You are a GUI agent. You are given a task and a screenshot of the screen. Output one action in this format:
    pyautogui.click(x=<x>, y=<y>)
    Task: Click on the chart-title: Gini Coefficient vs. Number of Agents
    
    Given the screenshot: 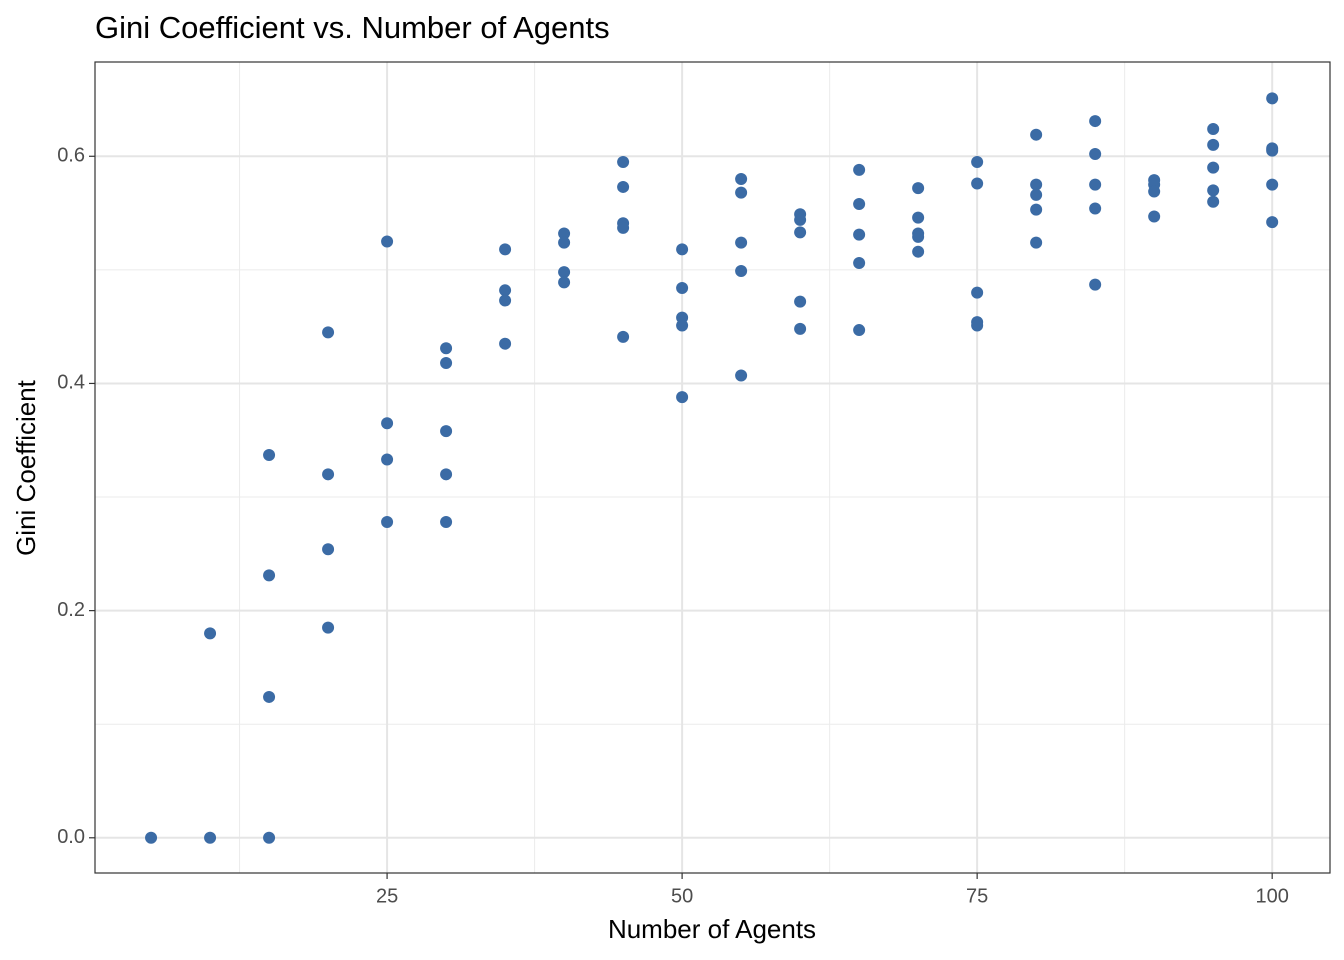 What is the action you would take?
    pyautogui.click(x=352, y=27)
    